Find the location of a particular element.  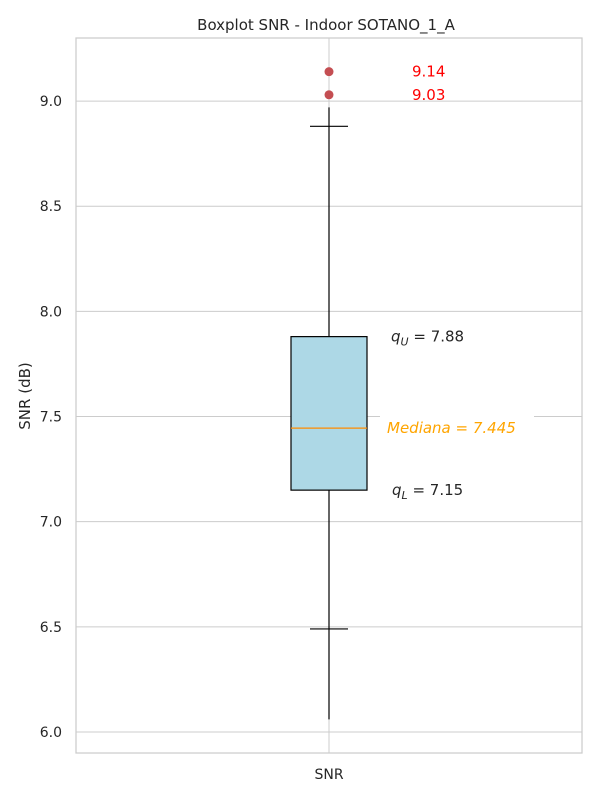

y-tick-label: 6.5 is located at coordinates (51, 628).